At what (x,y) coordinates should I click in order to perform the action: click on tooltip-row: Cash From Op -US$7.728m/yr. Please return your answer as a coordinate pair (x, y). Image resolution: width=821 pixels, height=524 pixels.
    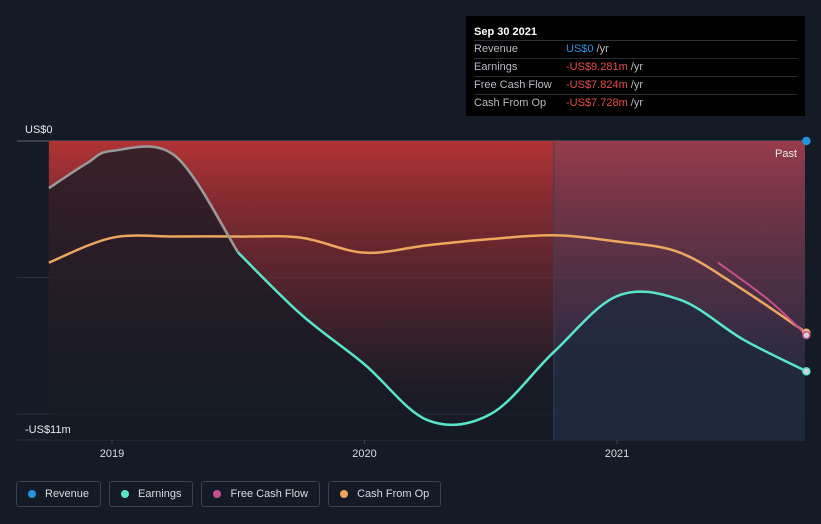
    Looking at the image, I should click on (635, 103).